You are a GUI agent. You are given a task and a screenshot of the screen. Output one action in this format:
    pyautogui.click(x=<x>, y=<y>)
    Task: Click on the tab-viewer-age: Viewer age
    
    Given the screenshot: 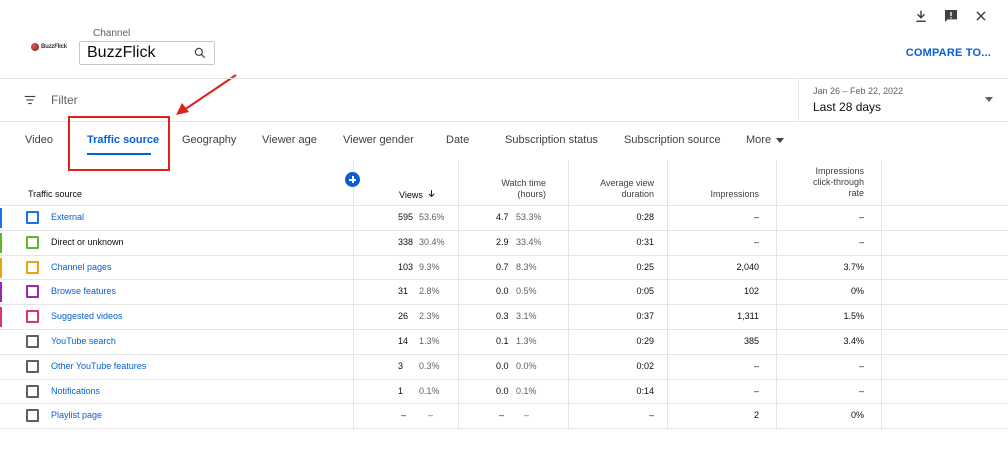 What is the action you would take?
    pyautogui.click(x=289, y=140)
    